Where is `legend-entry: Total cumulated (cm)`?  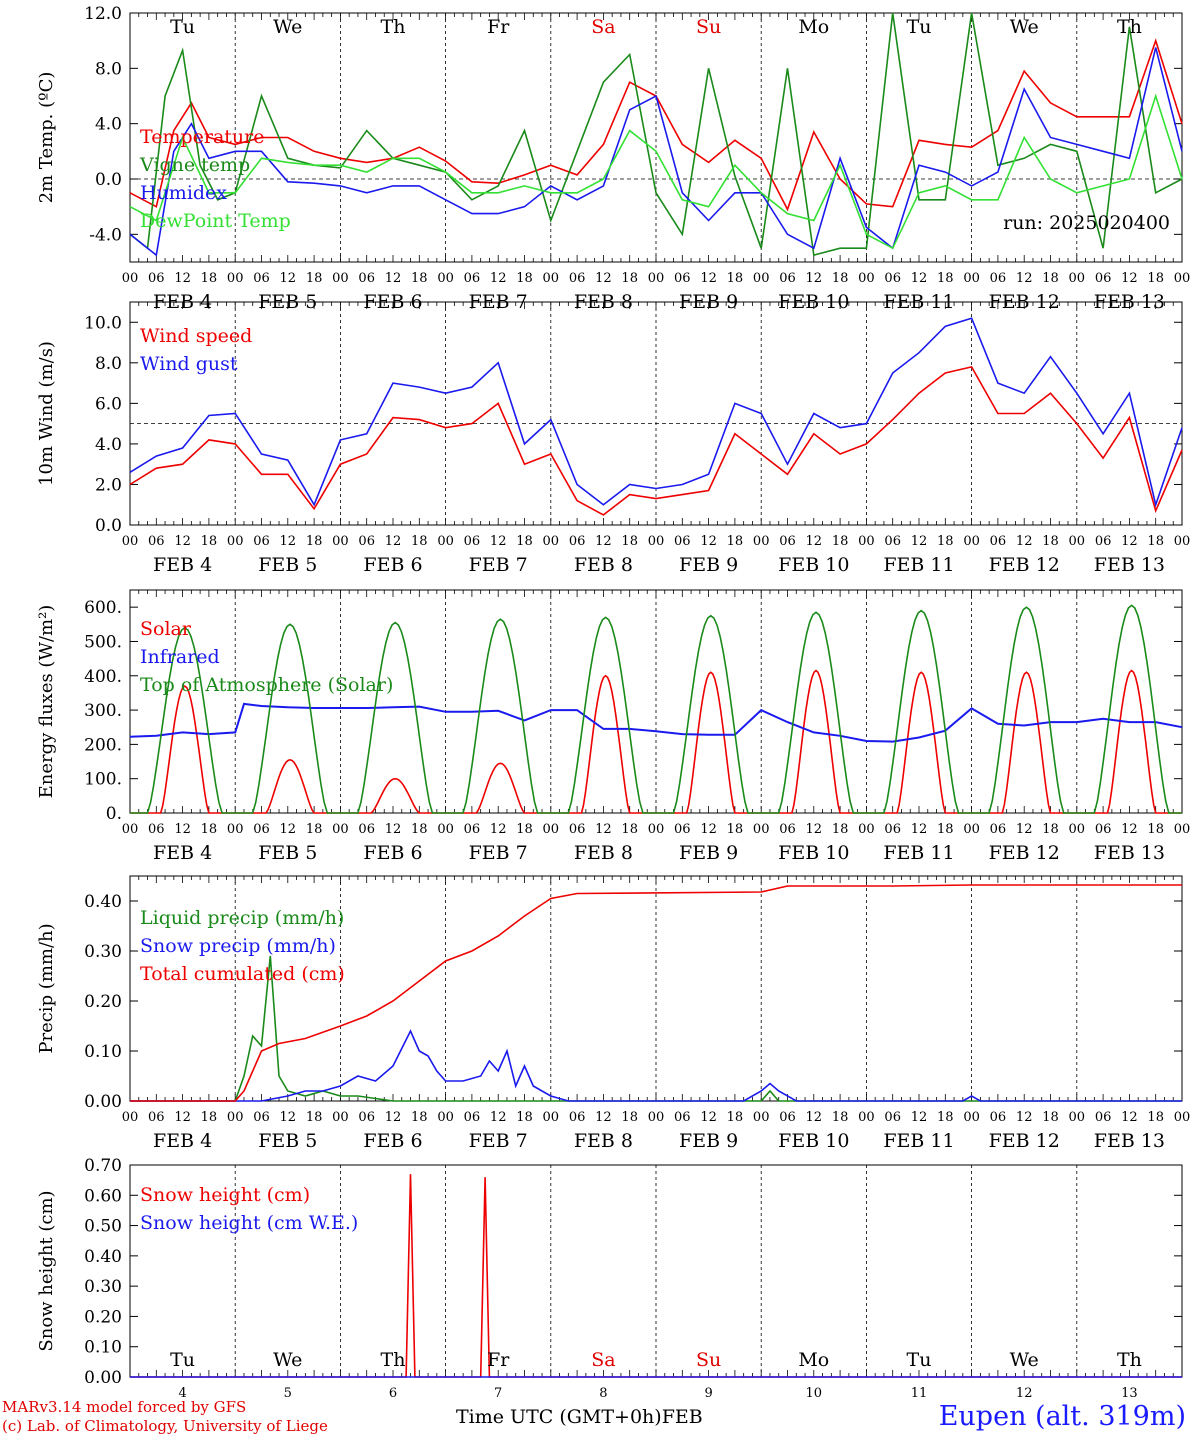 legend-entry: Total cumulated (cm) is located at coordinates (242, 974).